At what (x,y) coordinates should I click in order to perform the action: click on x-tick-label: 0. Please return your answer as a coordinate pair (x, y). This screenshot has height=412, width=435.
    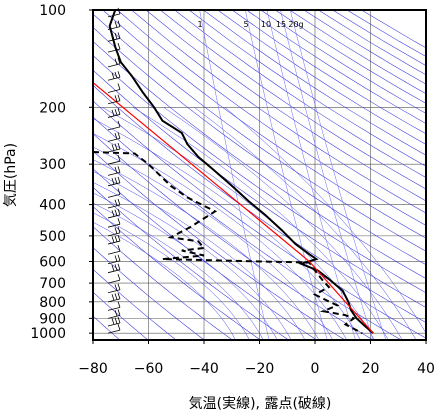
    Looking at the image, I should click on (315, 369).